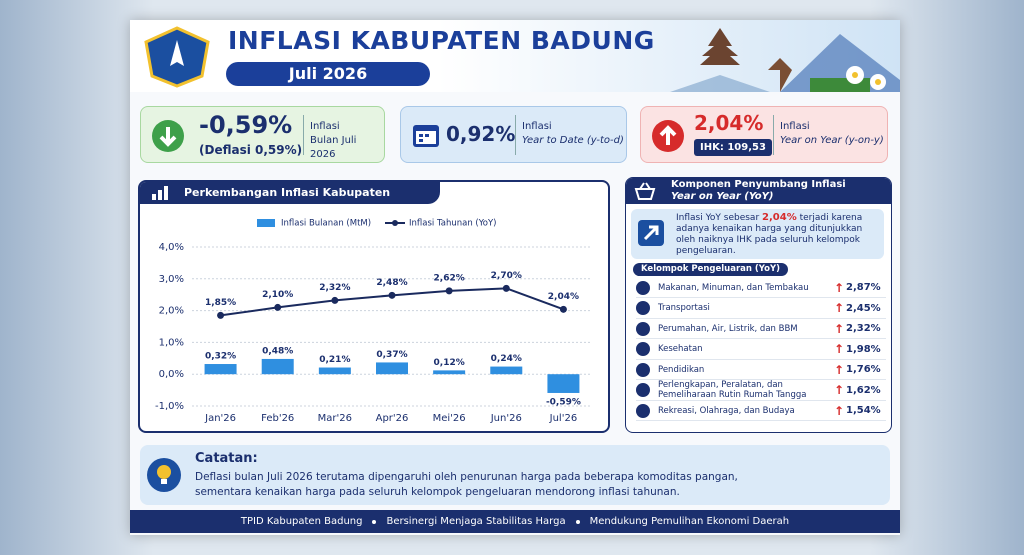 The height and width of the screenshot is (555, 1024). What do you see at coordinates (168, 136) in the screenshot?
I see `down-icon` at bounding box center [168, 136].